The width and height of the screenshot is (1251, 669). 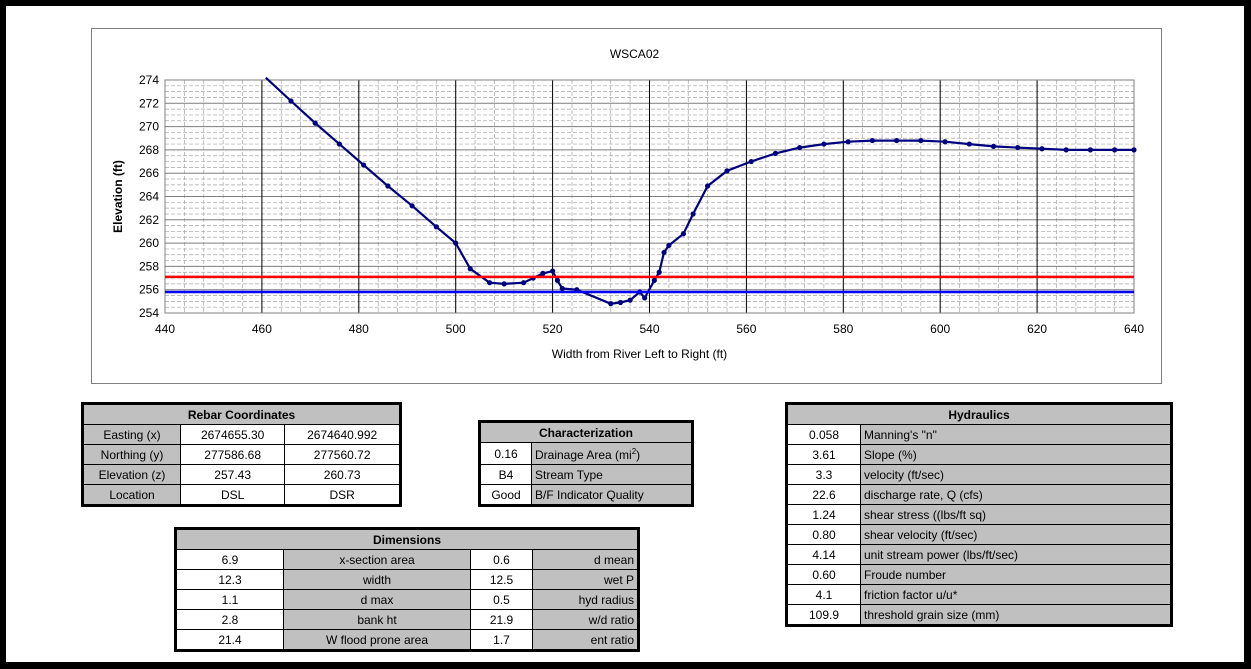 I want to click on dim-value: 1.7, so click(x=501, y=640).